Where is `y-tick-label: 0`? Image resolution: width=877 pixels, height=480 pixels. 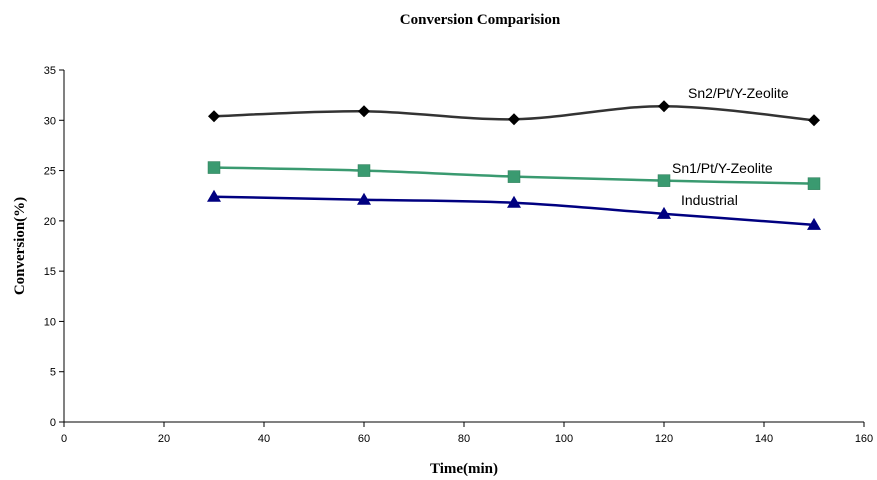
y-tick-label: 0 is located at coordinates (53, 423).